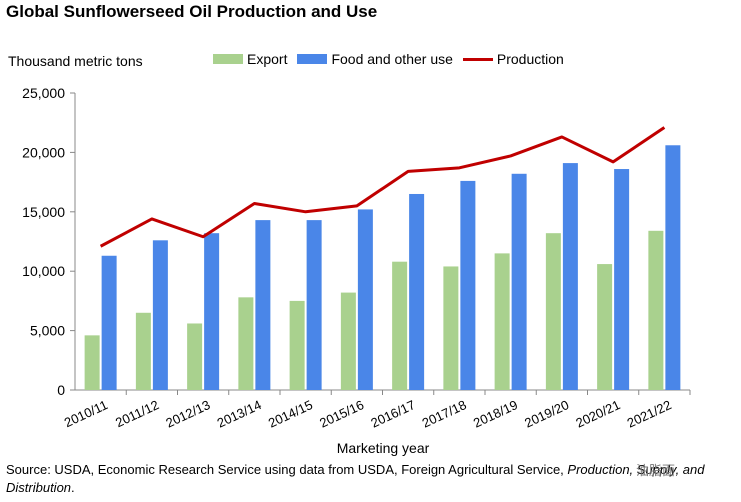 Image resolution: width=741 pixels, height=502 pixels. What do you see at coordinates (649, 413) in the screenshot?
I see `x-tick-label: 2021/22` at bounding box center [649, 413].